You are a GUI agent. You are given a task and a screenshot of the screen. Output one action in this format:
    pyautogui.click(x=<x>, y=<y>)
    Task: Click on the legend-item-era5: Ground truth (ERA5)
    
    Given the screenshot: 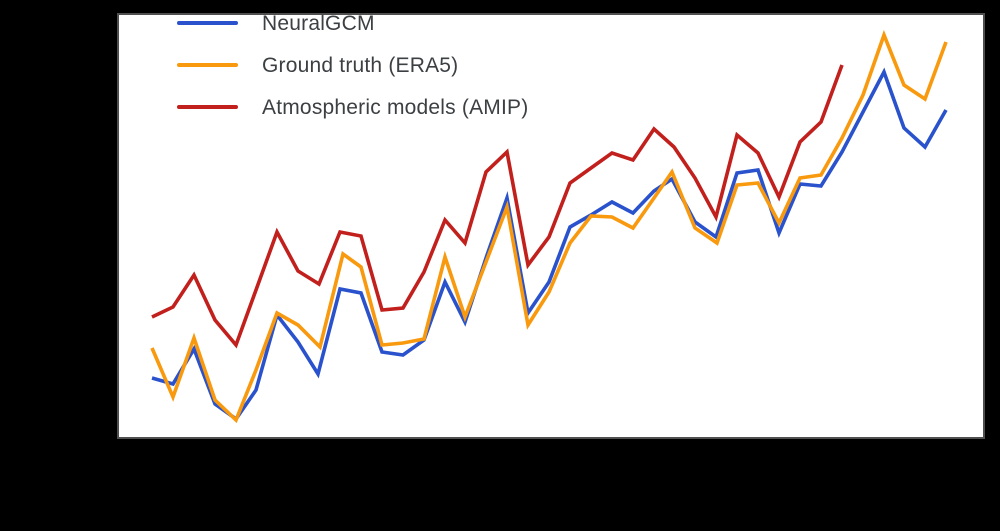 What is the action you would take?
    pyautogui.click(x=352, y=65)
    